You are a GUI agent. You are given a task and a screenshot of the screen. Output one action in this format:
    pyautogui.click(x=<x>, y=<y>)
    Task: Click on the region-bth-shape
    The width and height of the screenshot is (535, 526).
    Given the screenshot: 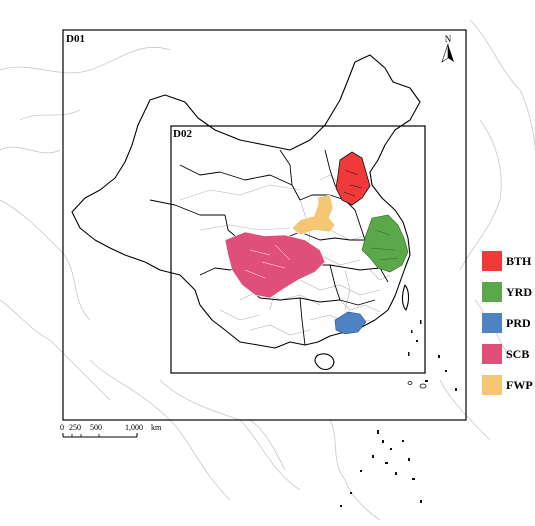 What is the action you would take?
    pyautogui.click(x=353, y=178)
    